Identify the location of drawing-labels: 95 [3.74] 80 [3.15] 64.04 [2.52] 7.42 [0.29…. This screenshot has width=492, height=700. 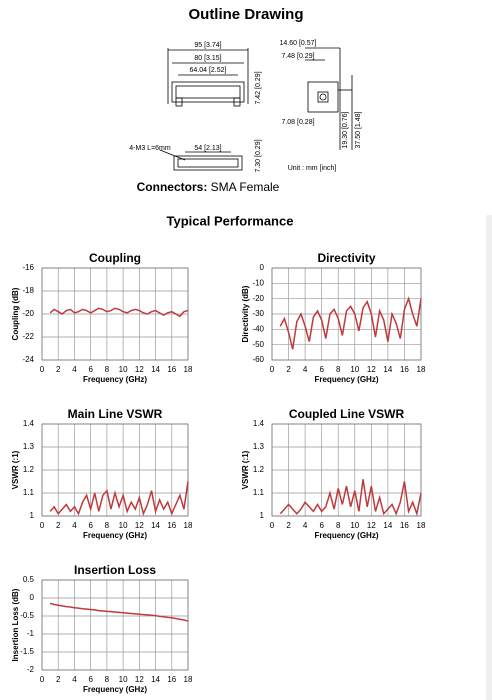
(245, 106).